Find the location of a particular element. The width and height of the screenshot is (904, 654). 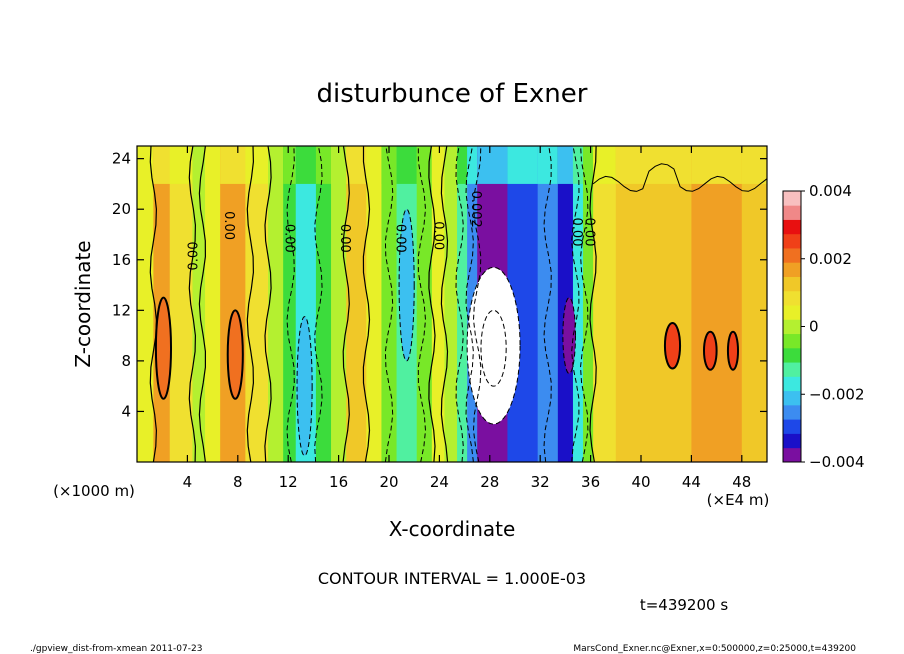

y-tick-label-0: 4 is located at coordinates (126, 411).